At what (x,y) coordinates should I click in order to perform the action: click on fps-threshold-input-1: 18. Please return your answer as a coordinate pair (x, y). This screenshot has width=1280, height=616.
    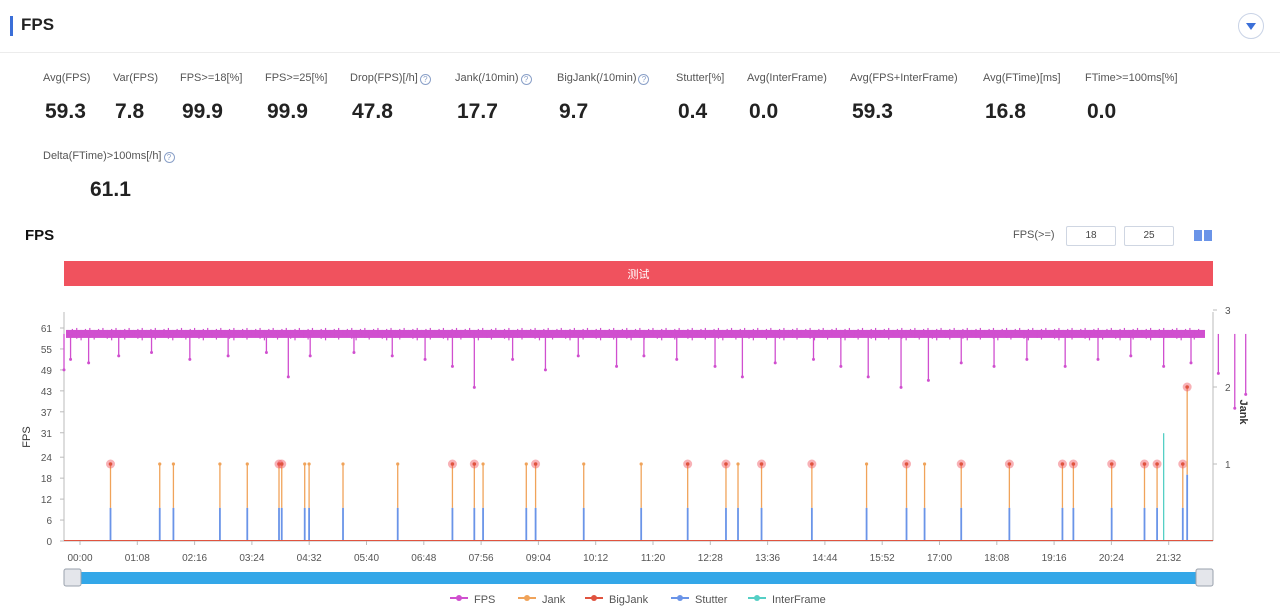
    Looking at the image, I should click on (1091, 236).